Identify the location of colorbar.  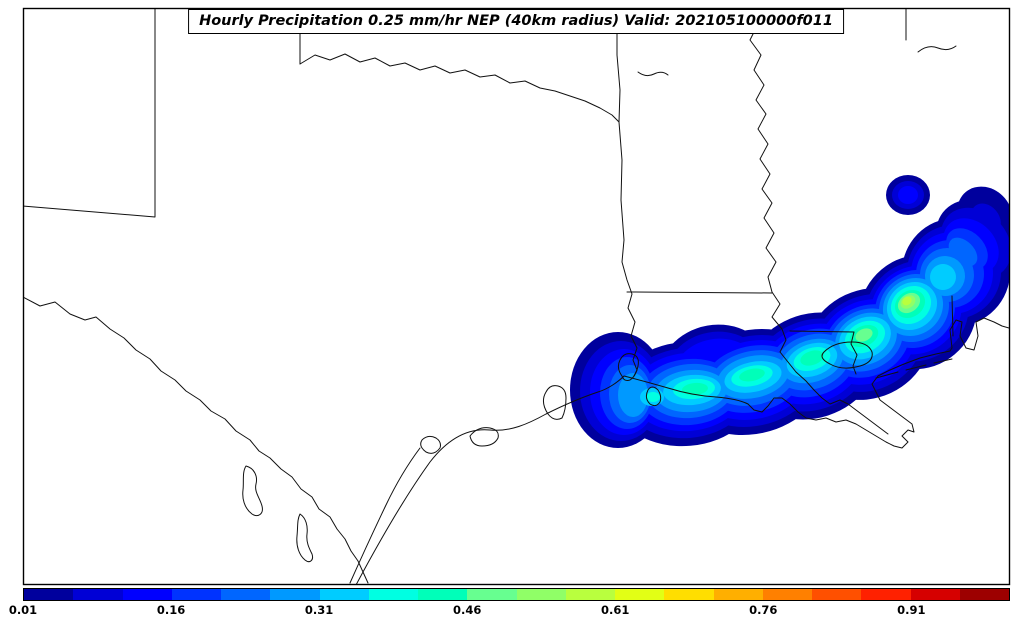
(516, 594).